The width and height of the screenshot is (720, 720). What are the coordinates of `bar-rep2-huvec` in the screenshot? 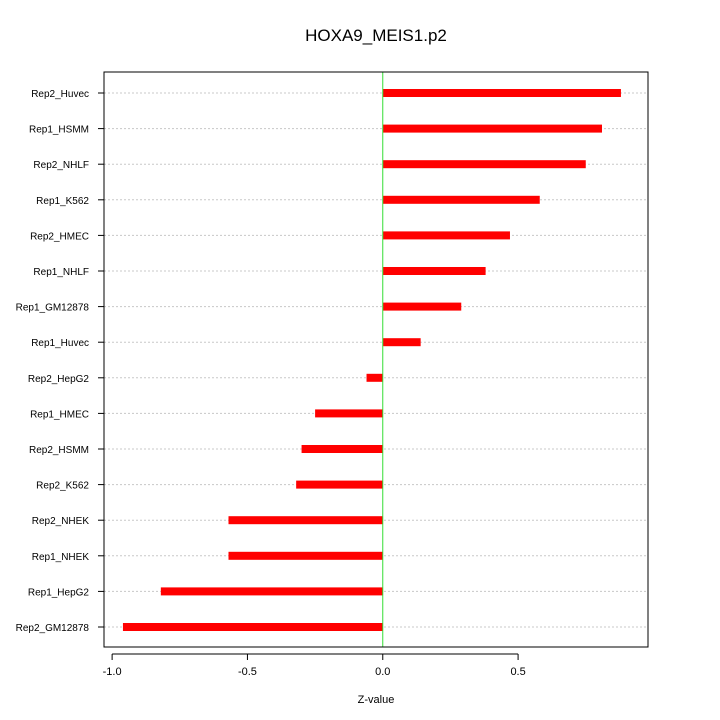 It's located at (501, 93).